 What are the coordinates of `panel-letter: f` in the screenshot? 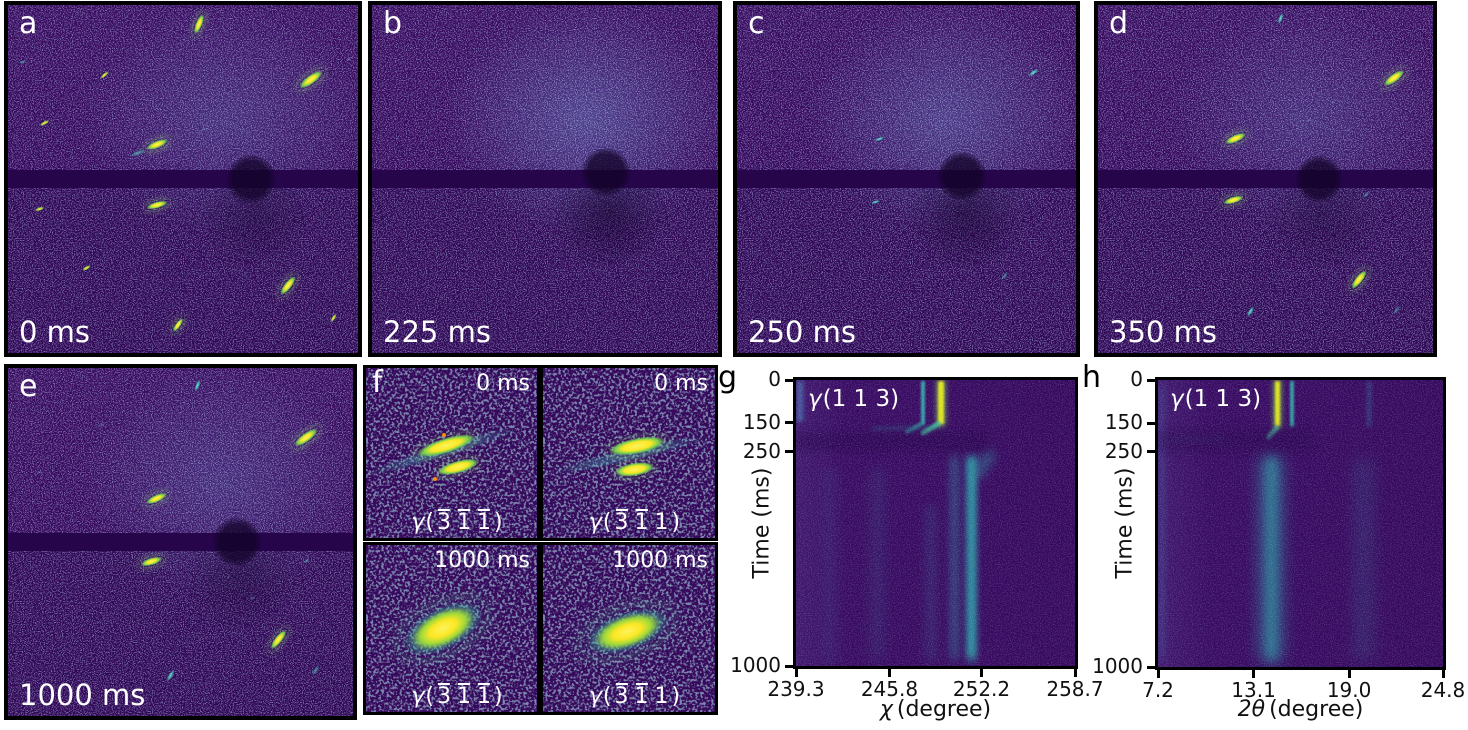 It's located at (377, 382).